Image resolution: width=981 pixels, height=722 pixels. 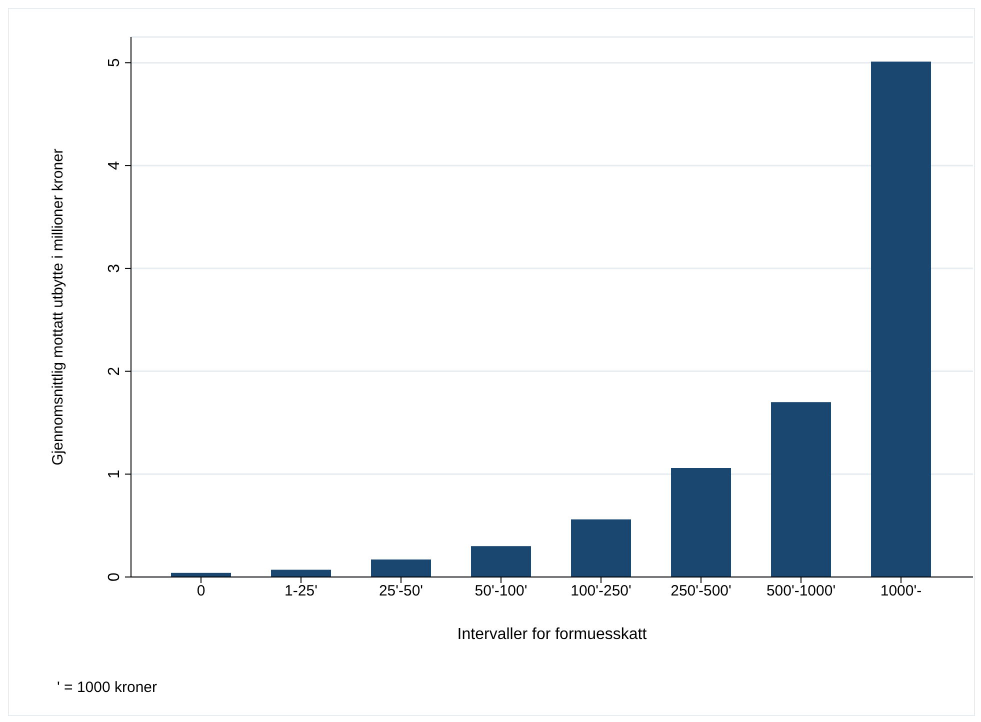 I want to click on y-tick-label: 2, so click(x=114, y=371).